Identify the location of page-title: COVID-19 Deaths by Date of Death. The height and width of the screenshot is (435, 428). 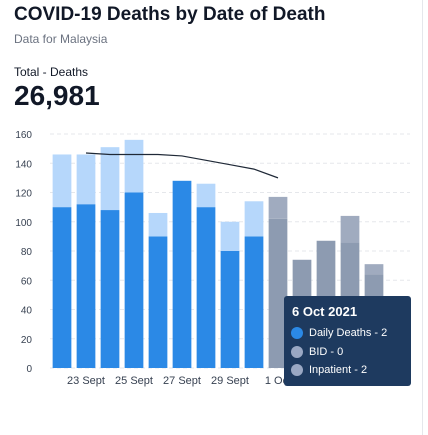
(170, 14).